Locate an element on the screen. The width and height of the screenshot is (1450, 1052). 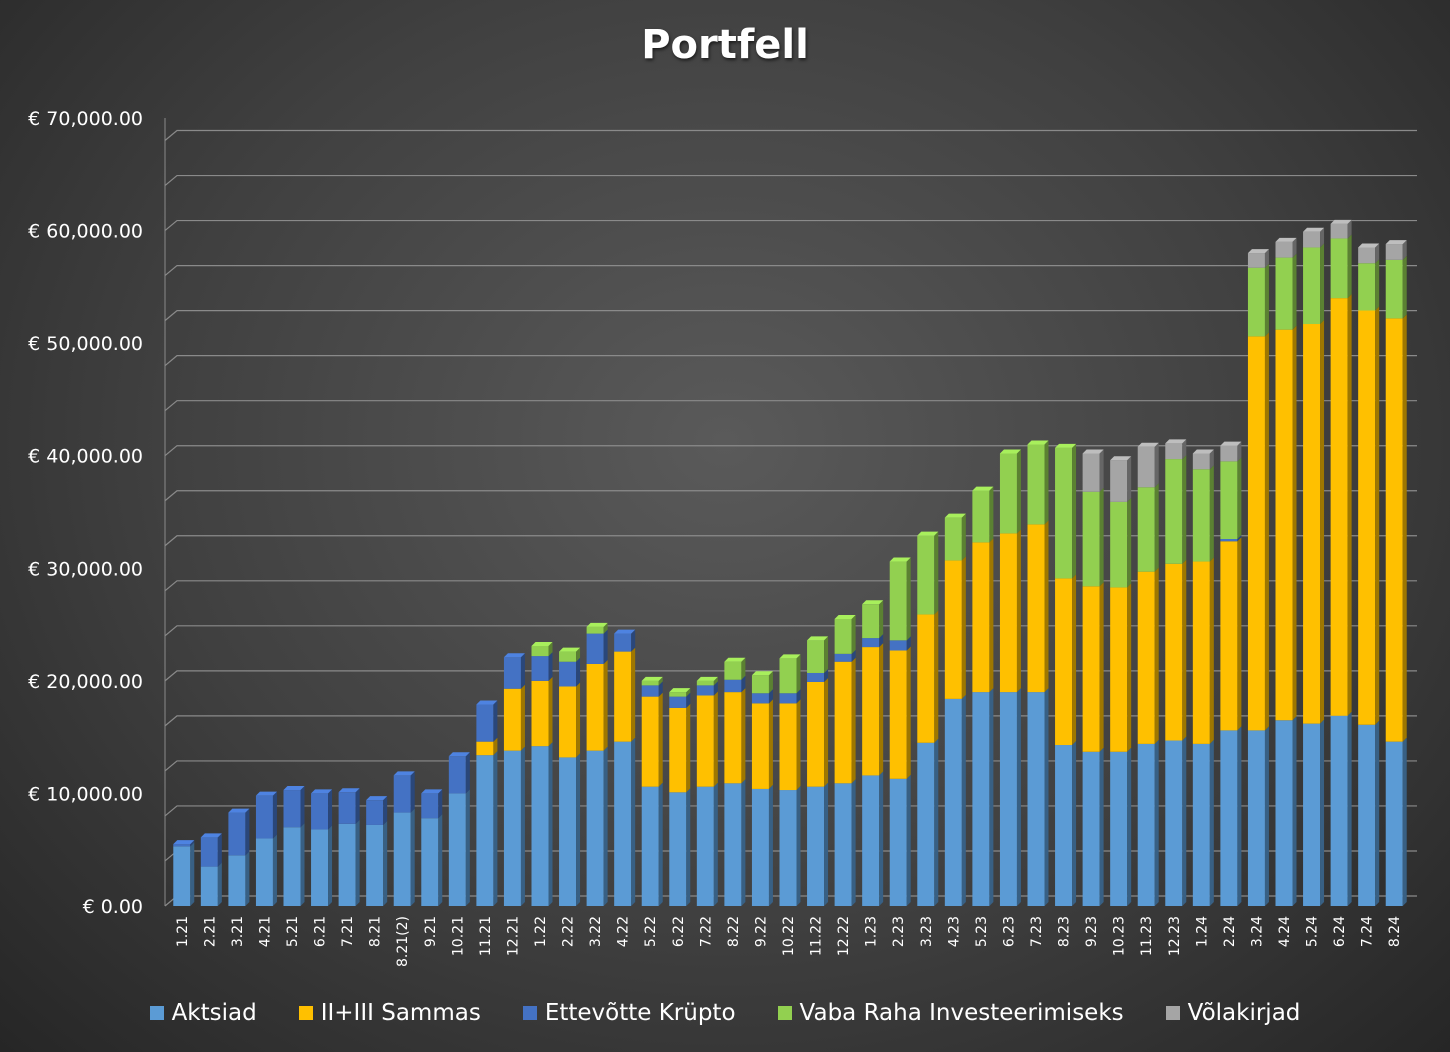
x-tick-label: 7.22 is located at coordinates (706, 931).